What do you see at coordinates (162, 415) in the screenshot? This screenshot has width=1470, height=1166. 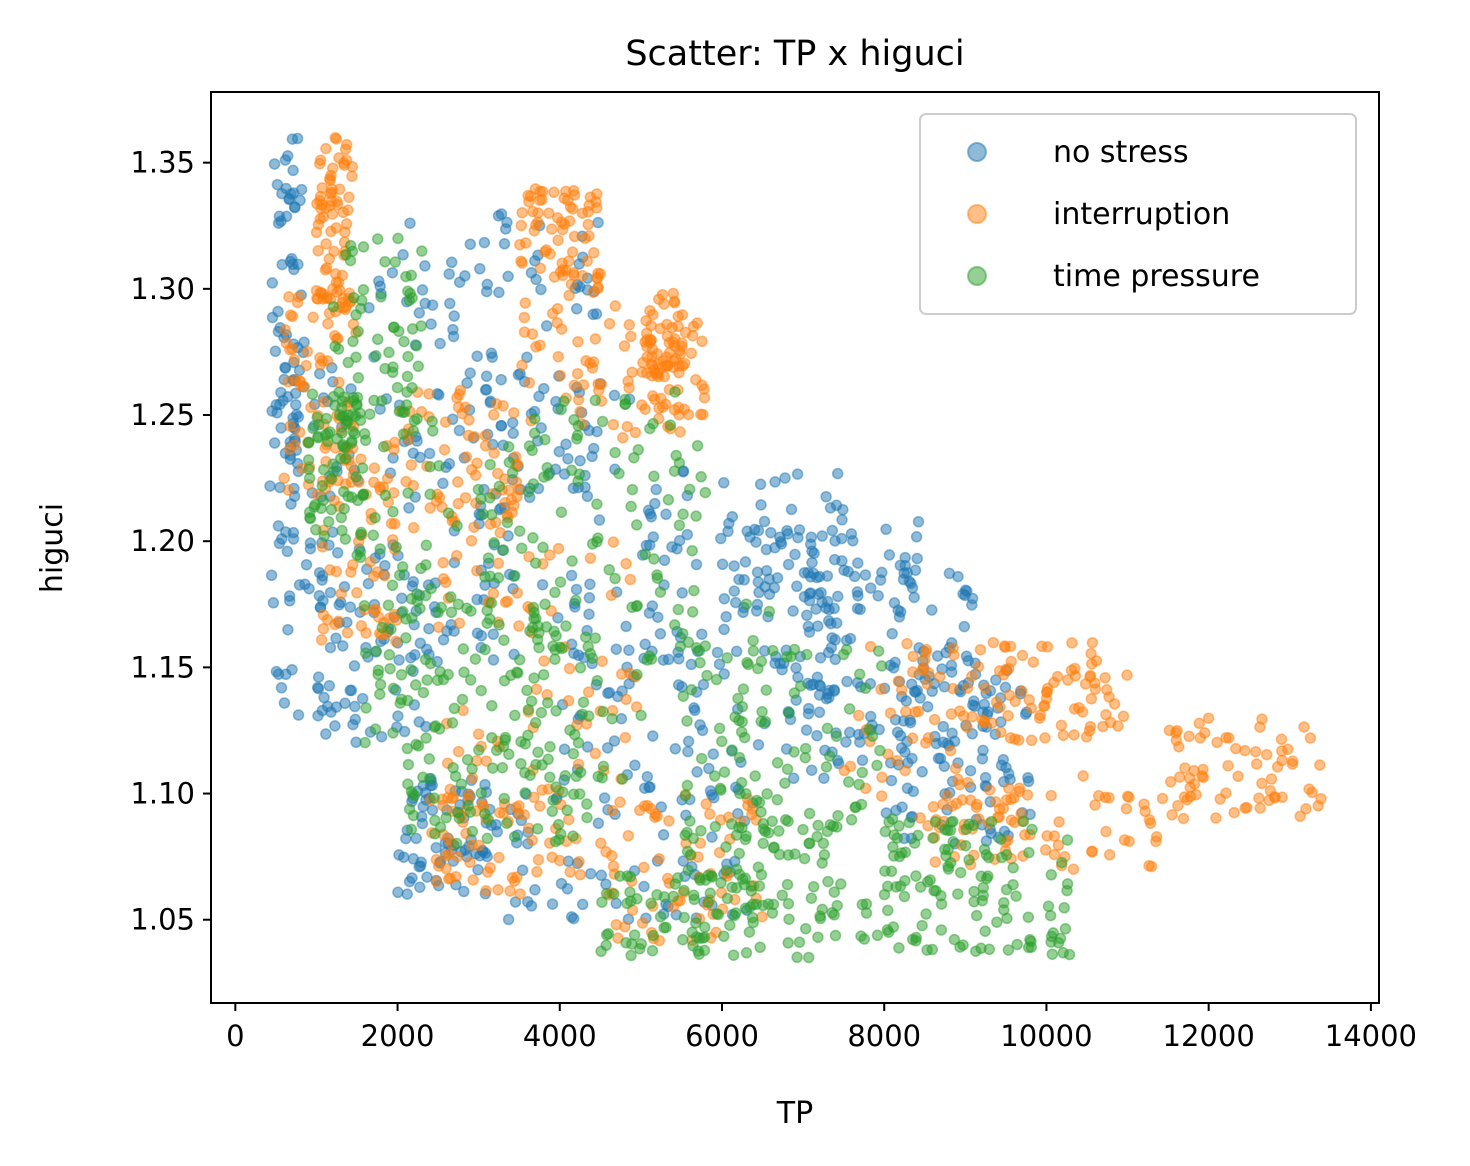 I see `y-tick-label: 1.25` at bounding box center [162, 415].